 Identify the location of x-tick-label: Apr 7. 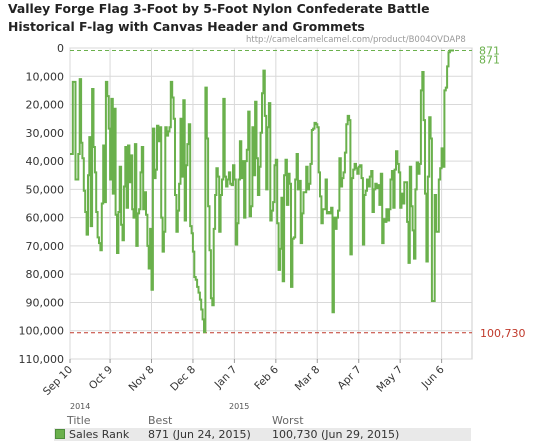
(349, 378).